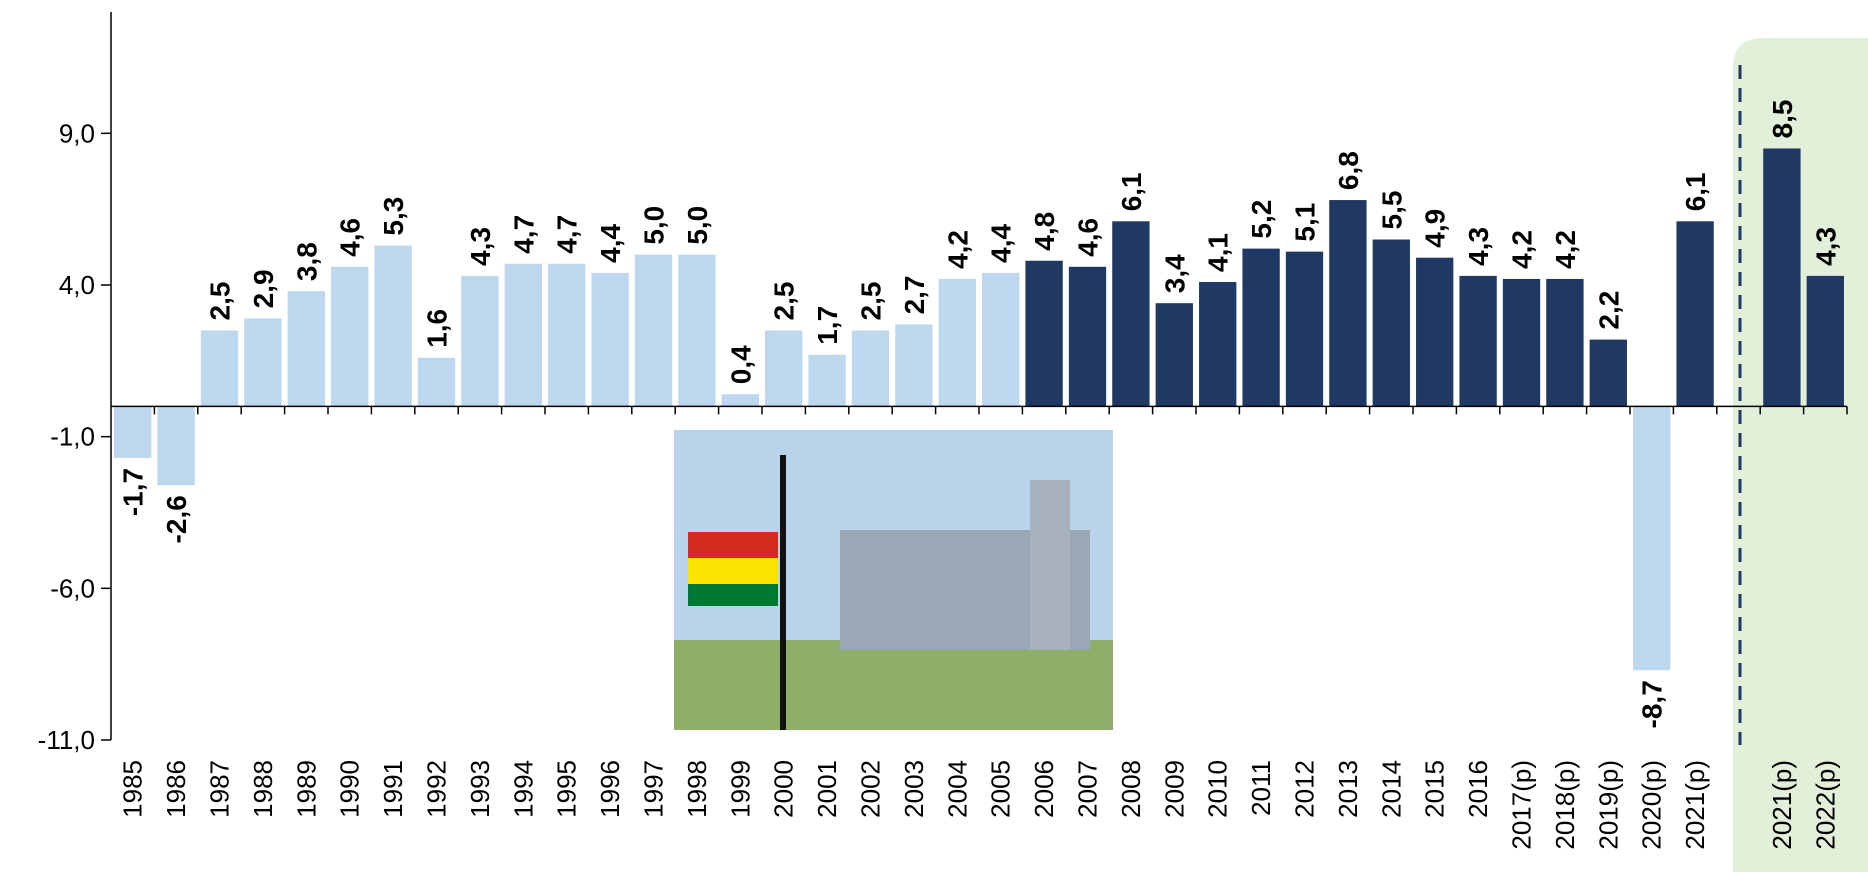 This screenshot has height=872, width=1868. Describe the element at coordinates (1218, 789) in the screenshot. I see `x-tick-label: 2010` at that location.